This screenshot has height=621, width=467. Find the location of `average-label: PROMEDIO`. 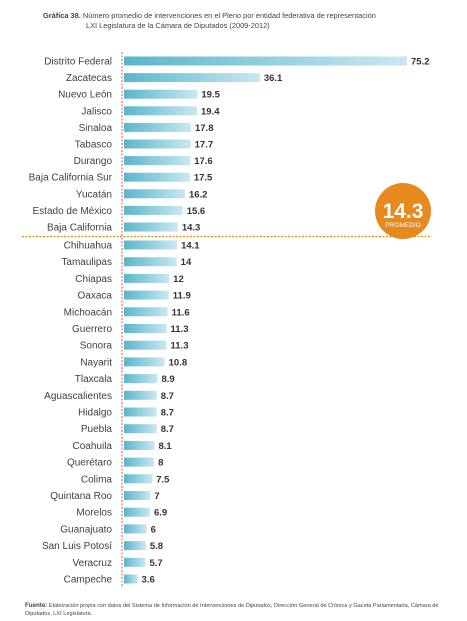

average-label: PROMEDIO is located at coordinates (402, 225).